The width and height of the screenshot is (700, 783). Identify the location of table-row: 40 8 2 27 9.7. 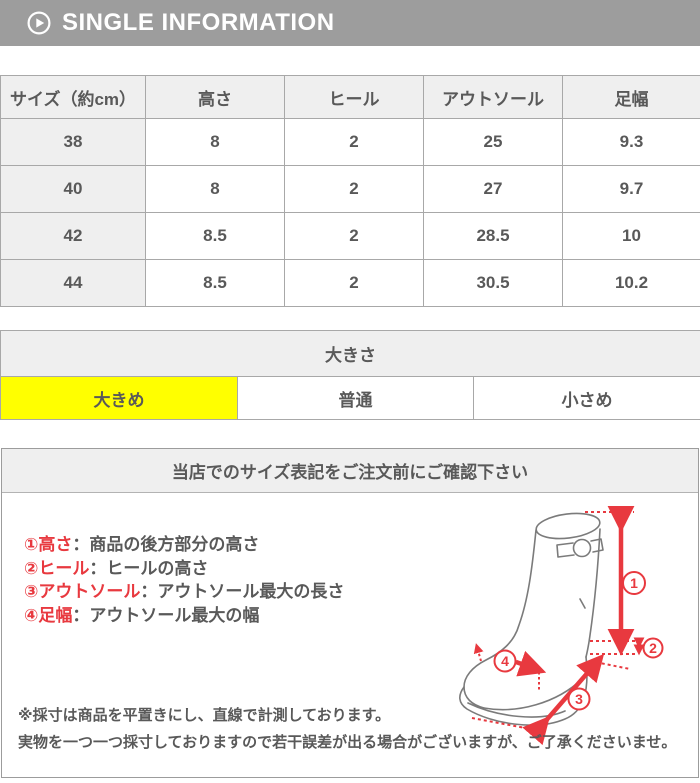
(350, 189).